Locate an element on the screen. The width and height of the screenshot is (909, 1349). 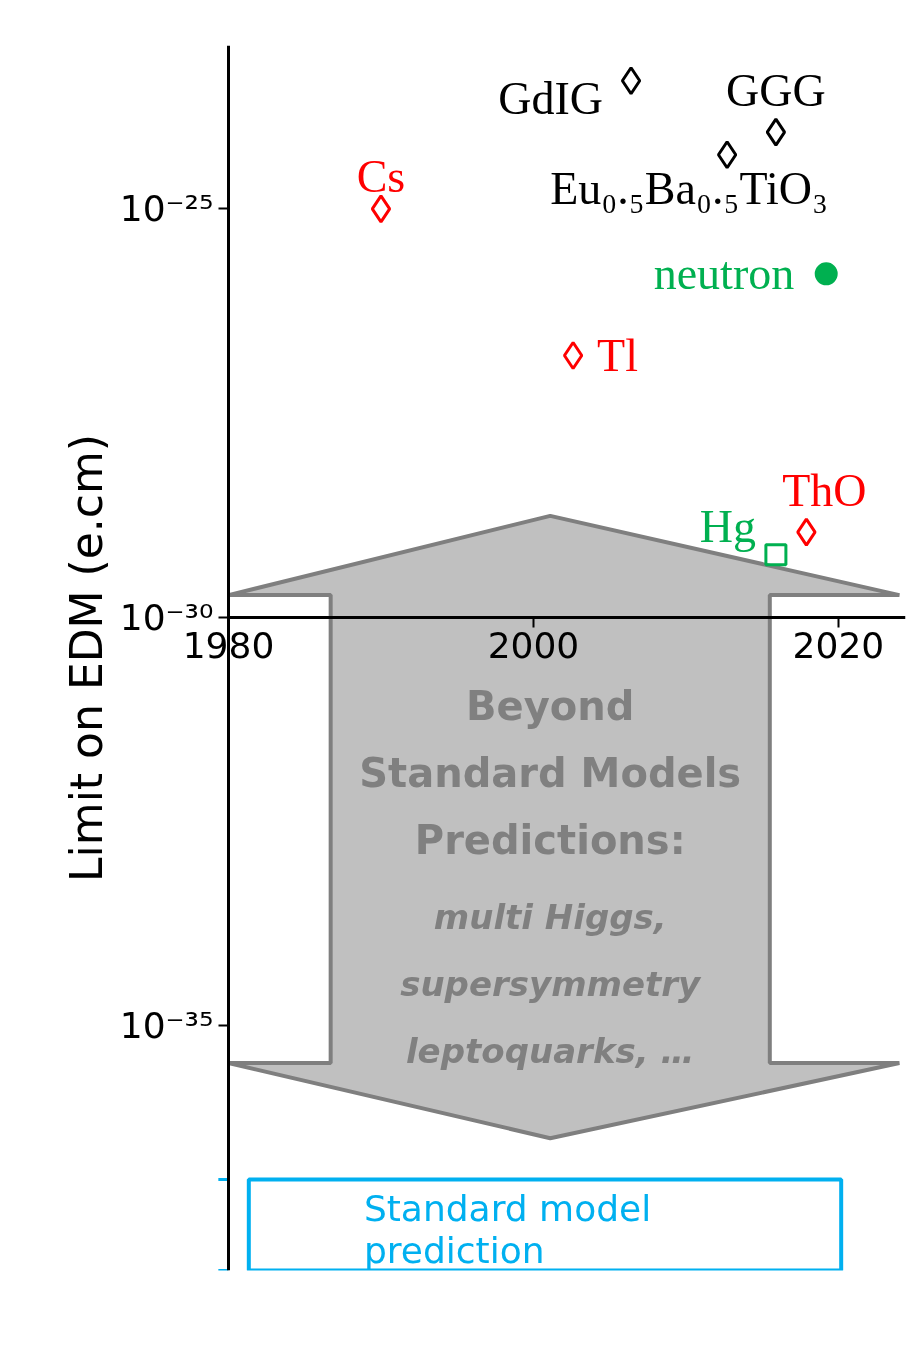
series-label: GGG is located at coordinates (776, 90).